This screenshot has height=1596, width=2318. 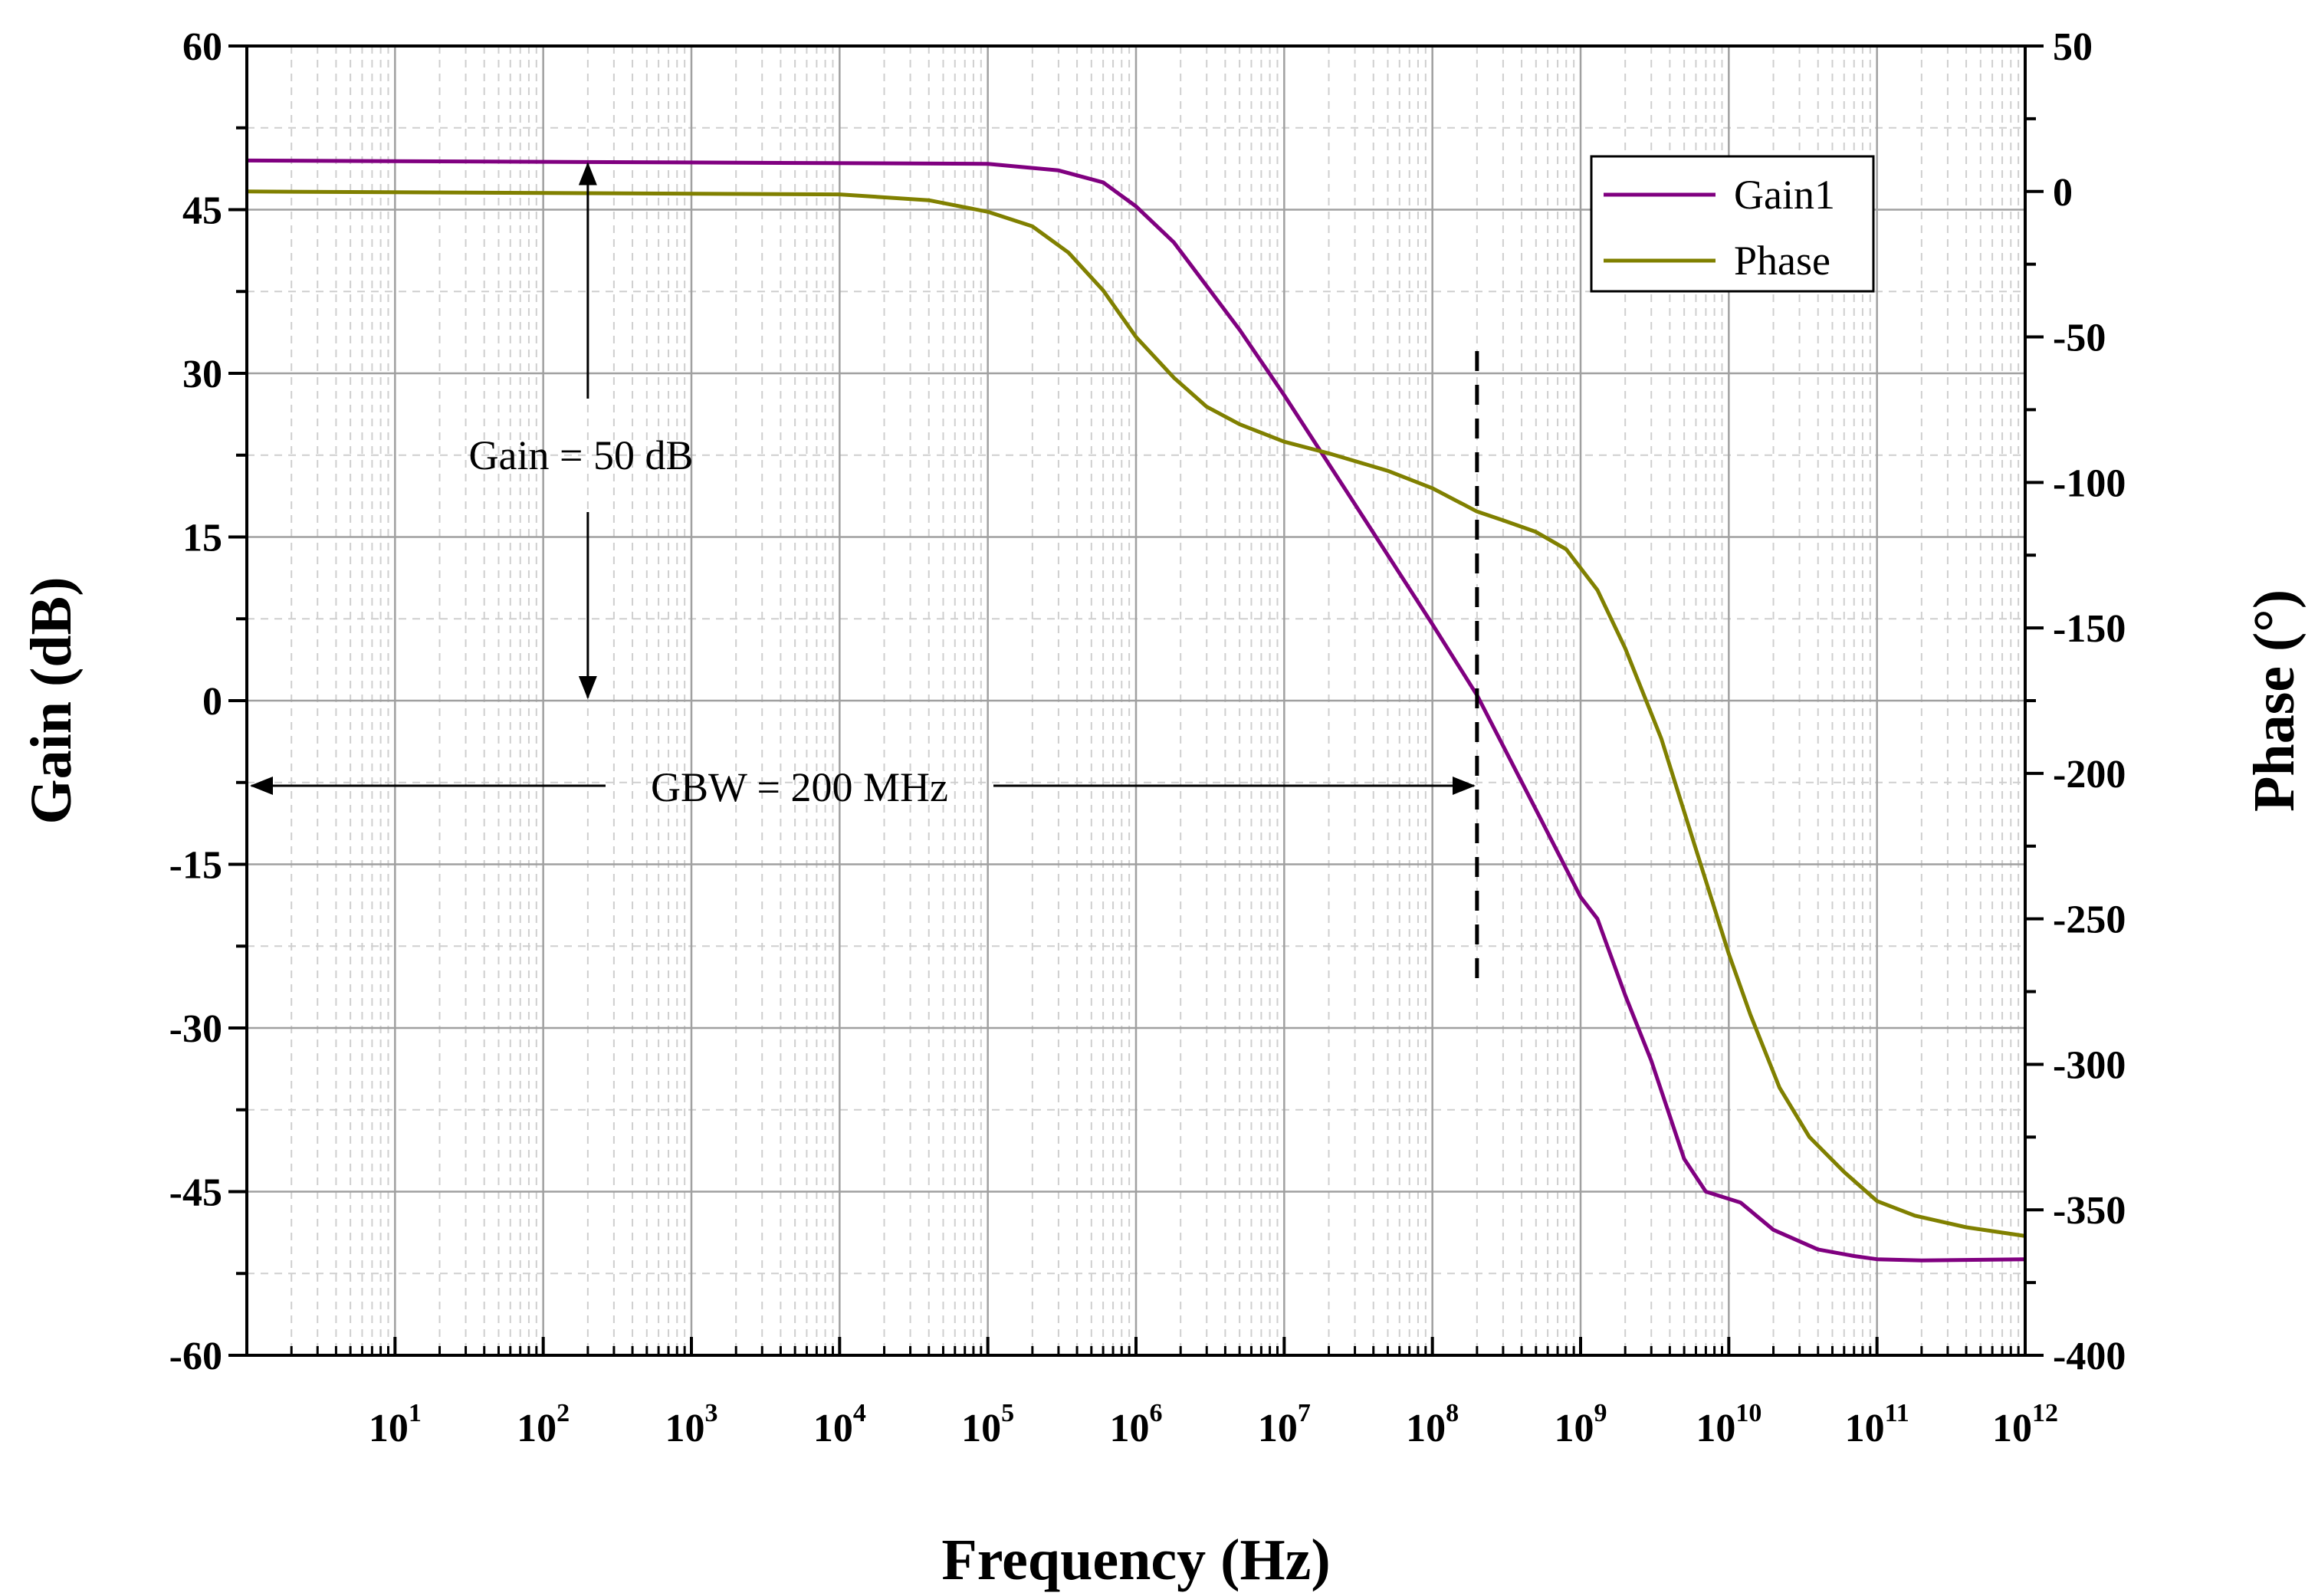 I want to click on y-left-tick-label: 60, so click(x=202, y=47).